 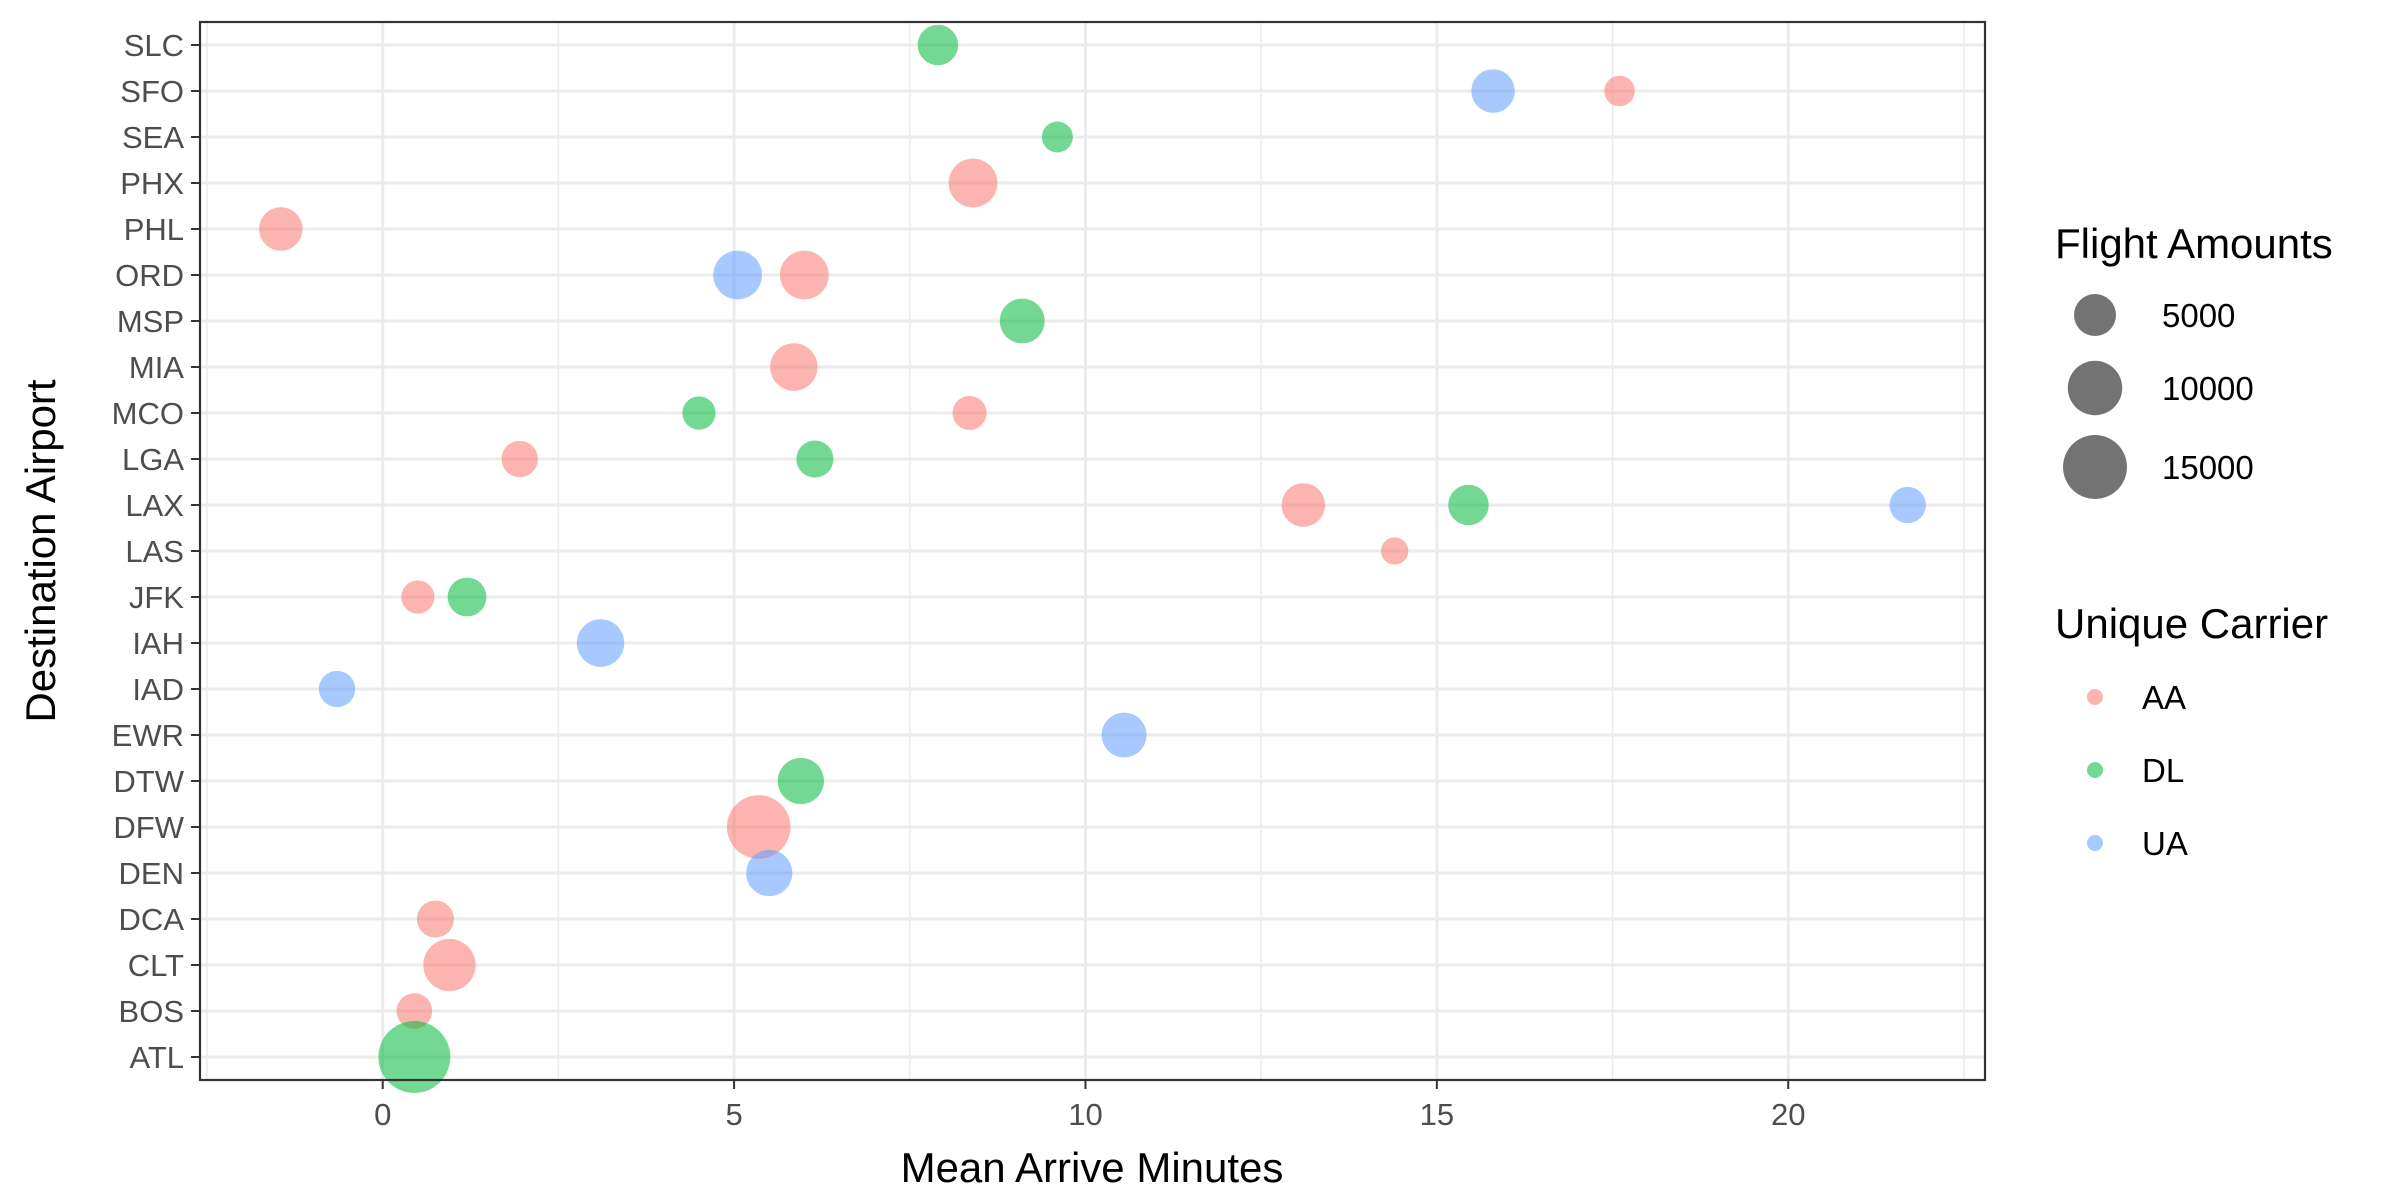 What do you see at coordinates (973, 183) in the screenshot?
I see `point-aa-phx` at bounding box center [973, 183].